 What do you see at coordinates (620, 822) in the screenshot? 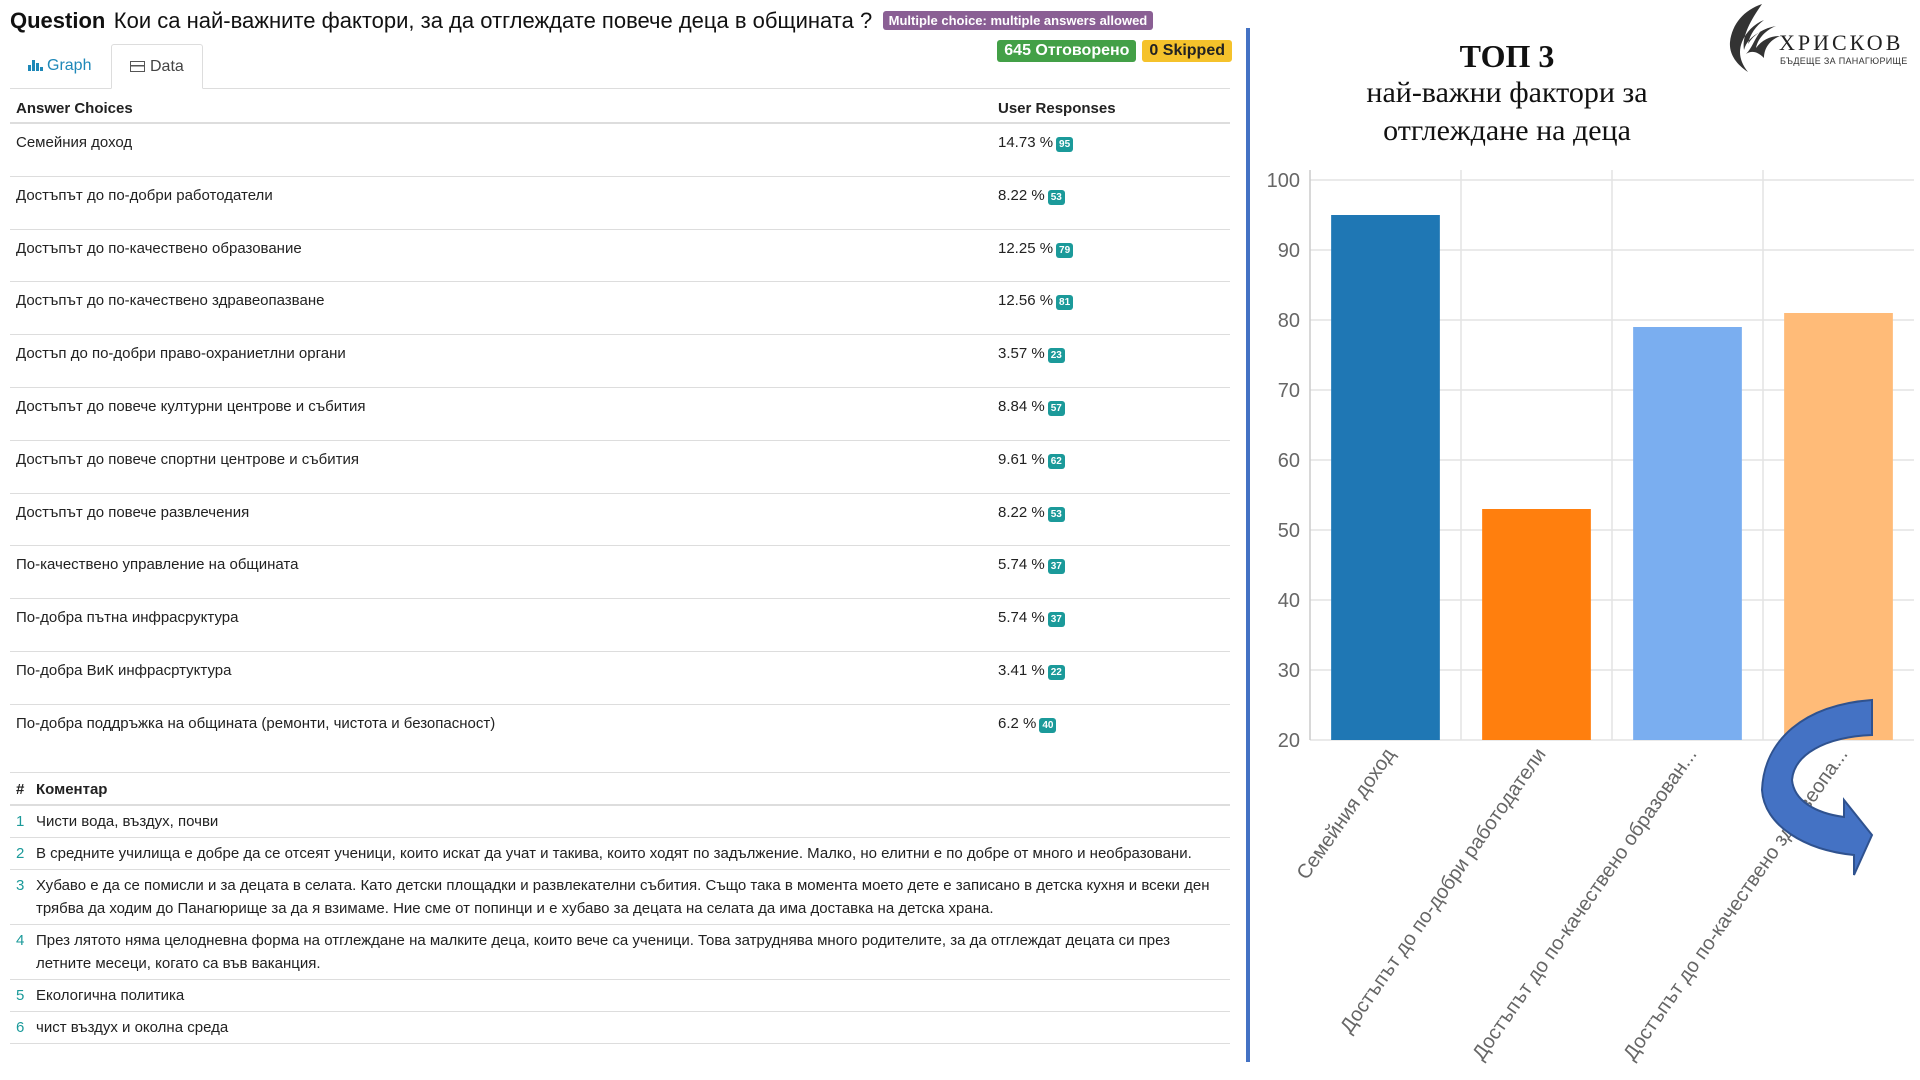
I see `comment-row: 1 Чисти вода, въздух, почви` at bounding box center [620, 822].